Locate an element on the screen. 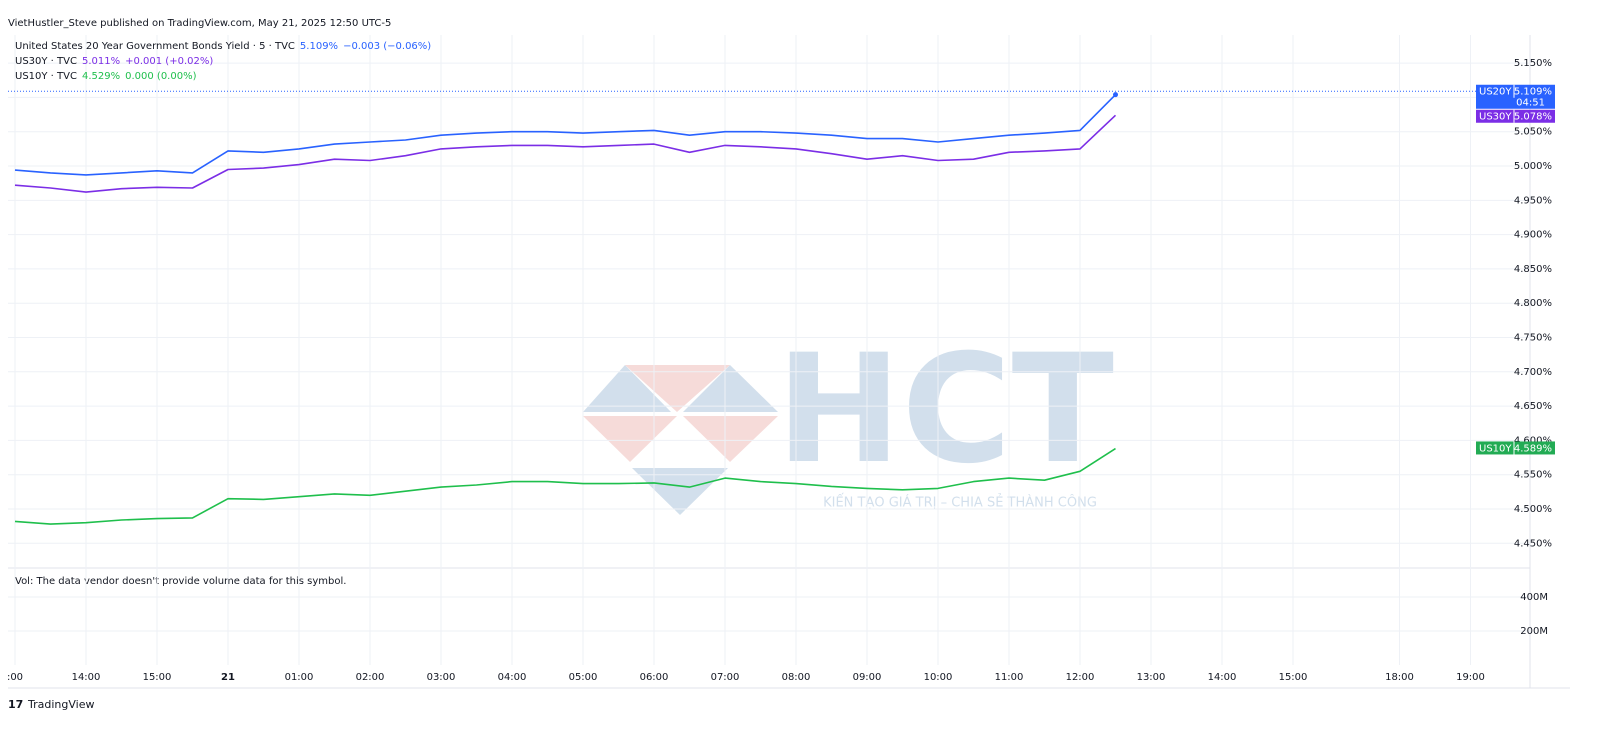 This screenshot has width=1600, height=733. legend-change: −0.003 (−0.06%) is located at coordinates (387, 46).